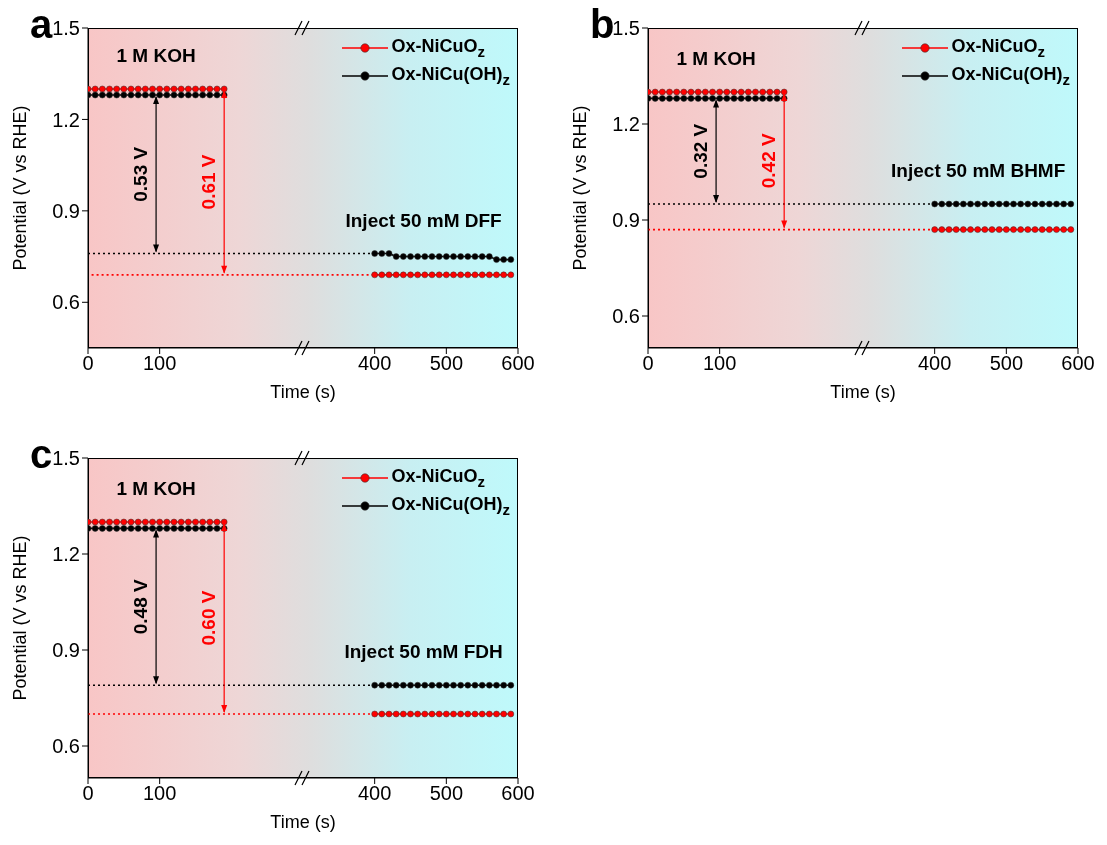 This screenshot has width=1107, height=845. What do you see at coordinates (141, 607) in the screenshot?
I see `annotation: 0.48 V` at bounding box center [141, 607].